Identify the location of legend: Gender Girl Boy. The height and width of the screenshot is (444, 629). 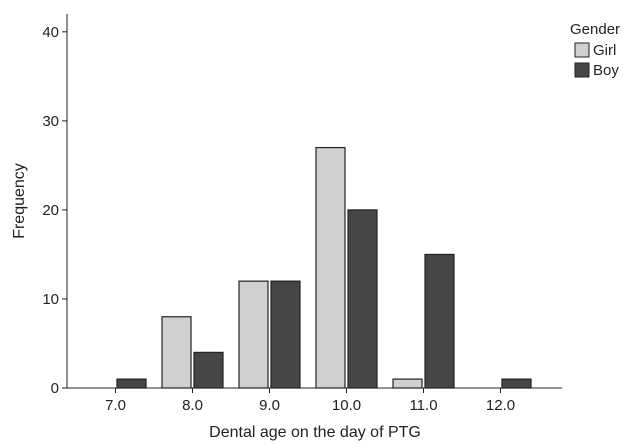
(595, 50).